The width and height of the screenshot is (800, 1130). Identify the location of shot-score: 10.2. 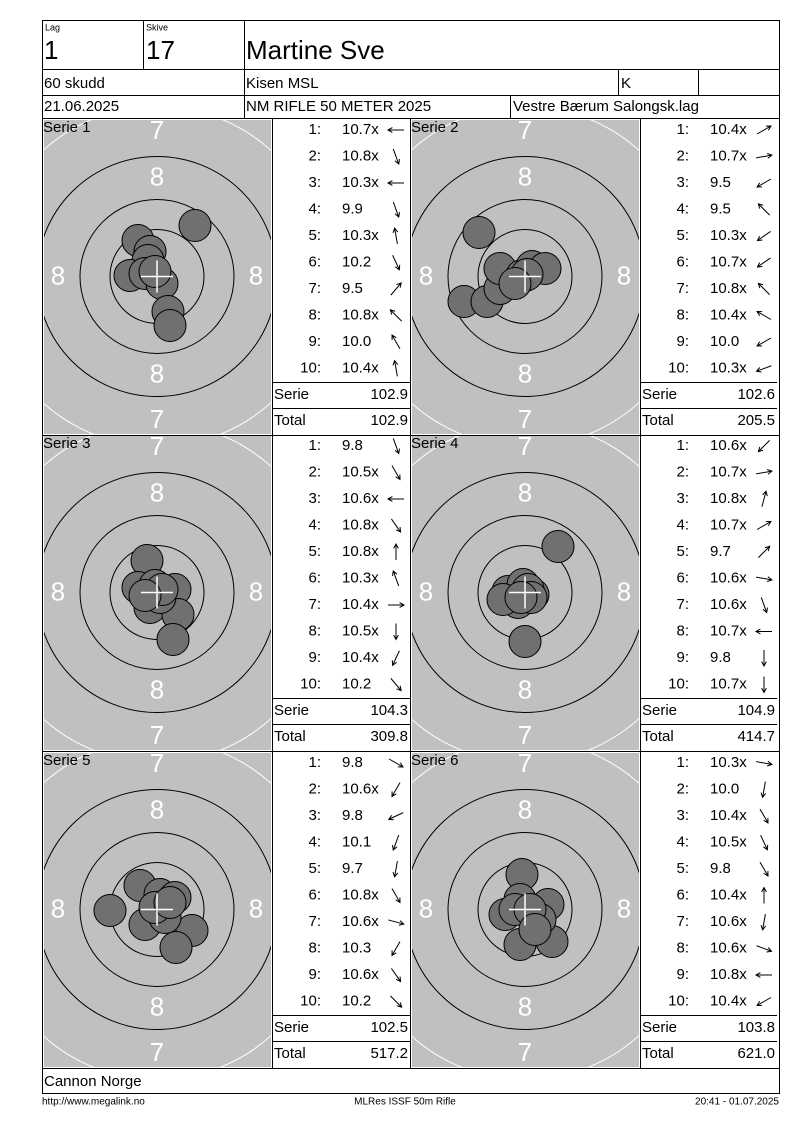
(356, 1000).